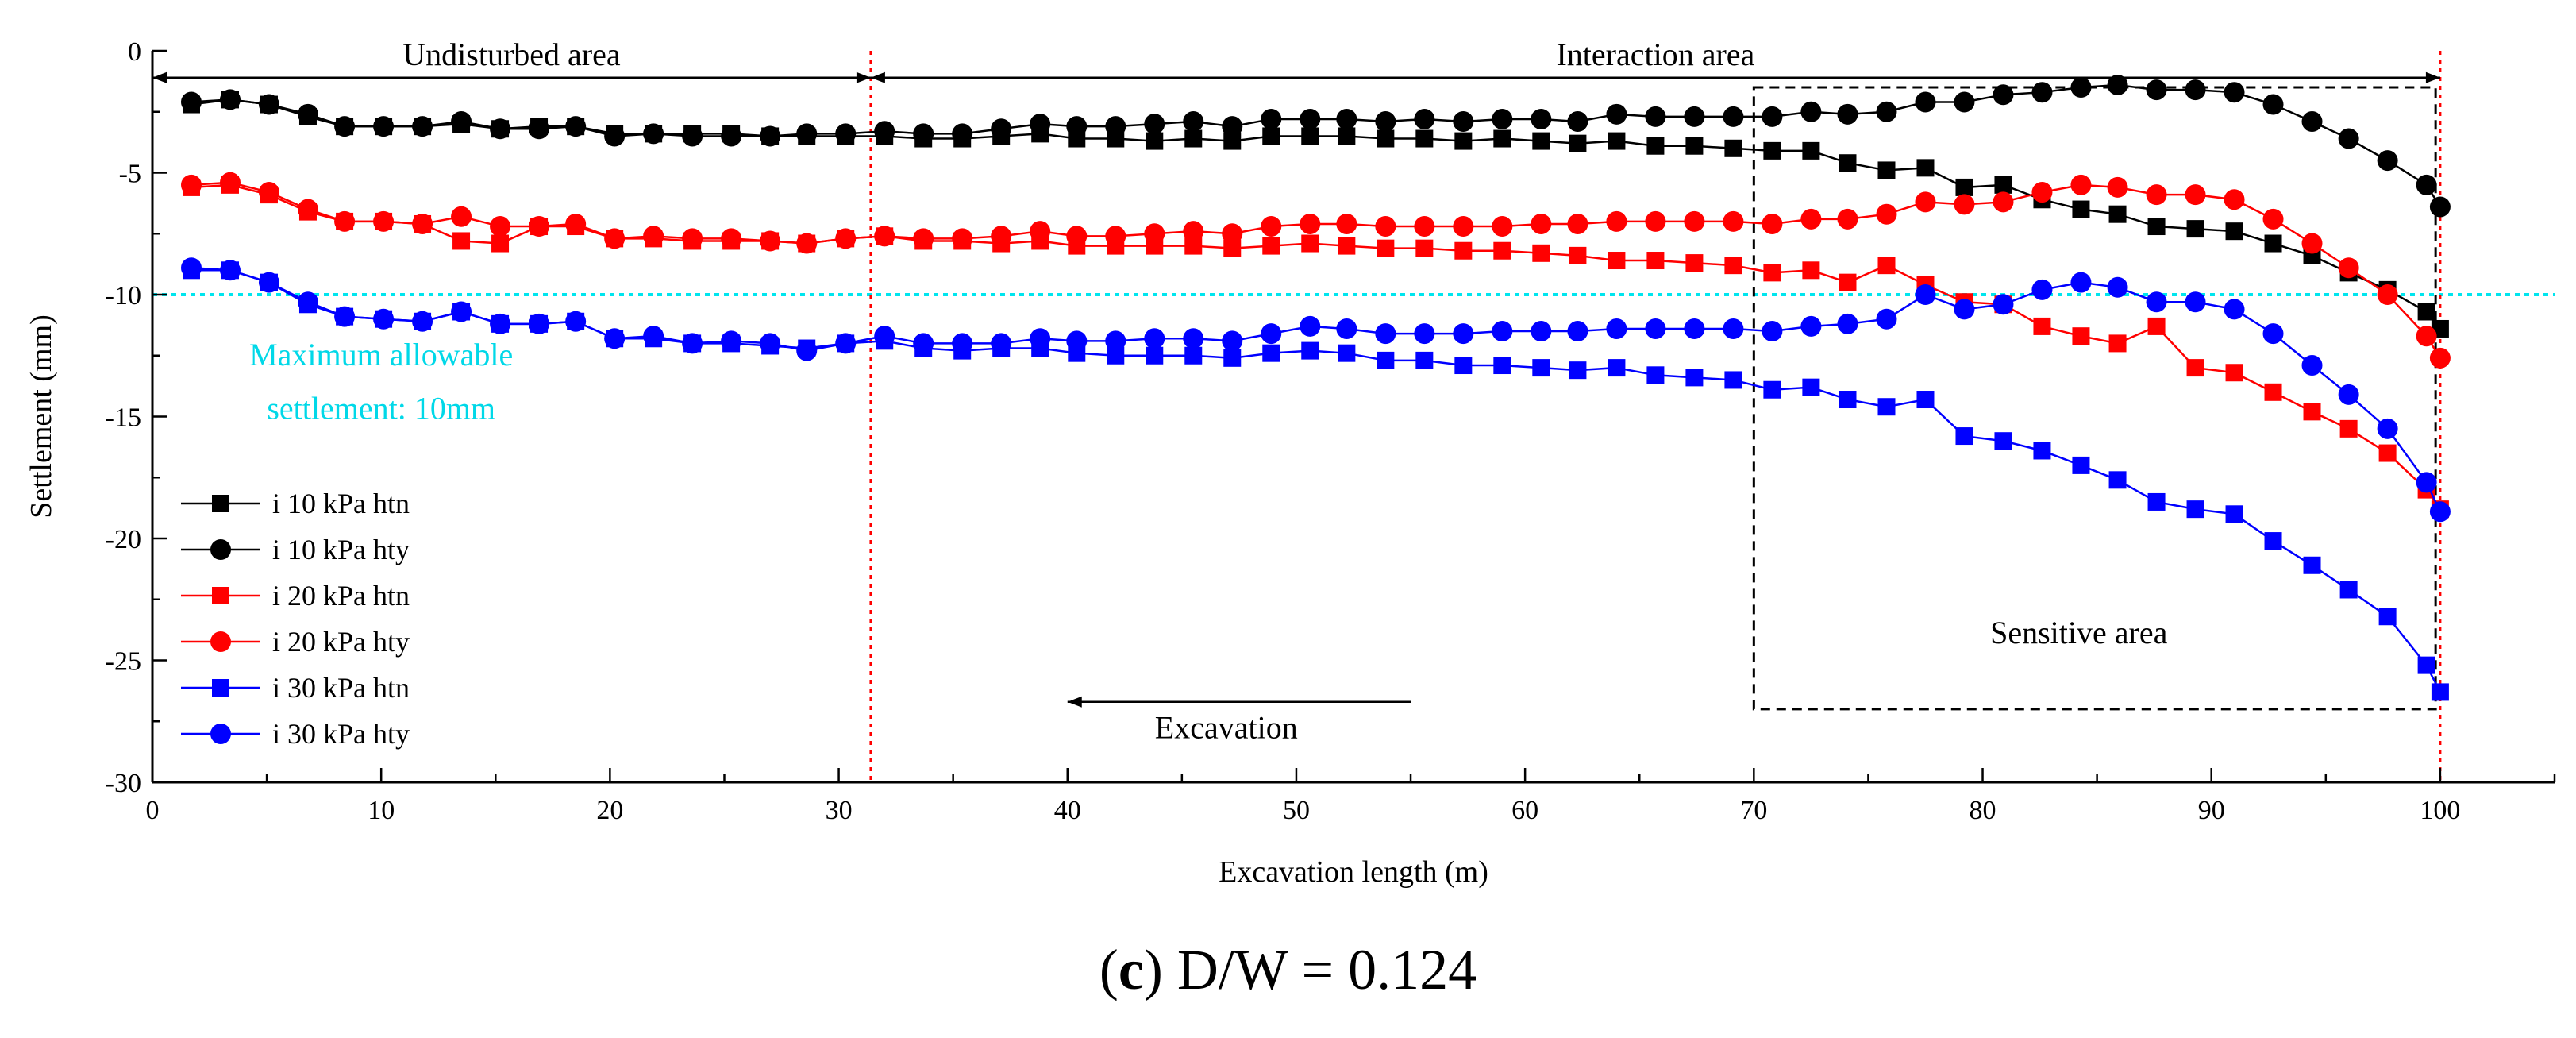 The image size is (2576, 1038). Describe the element at coordinates (295, 642) in the screenshot. I see `legend-item-3: i 20 kPa hty` at that location.